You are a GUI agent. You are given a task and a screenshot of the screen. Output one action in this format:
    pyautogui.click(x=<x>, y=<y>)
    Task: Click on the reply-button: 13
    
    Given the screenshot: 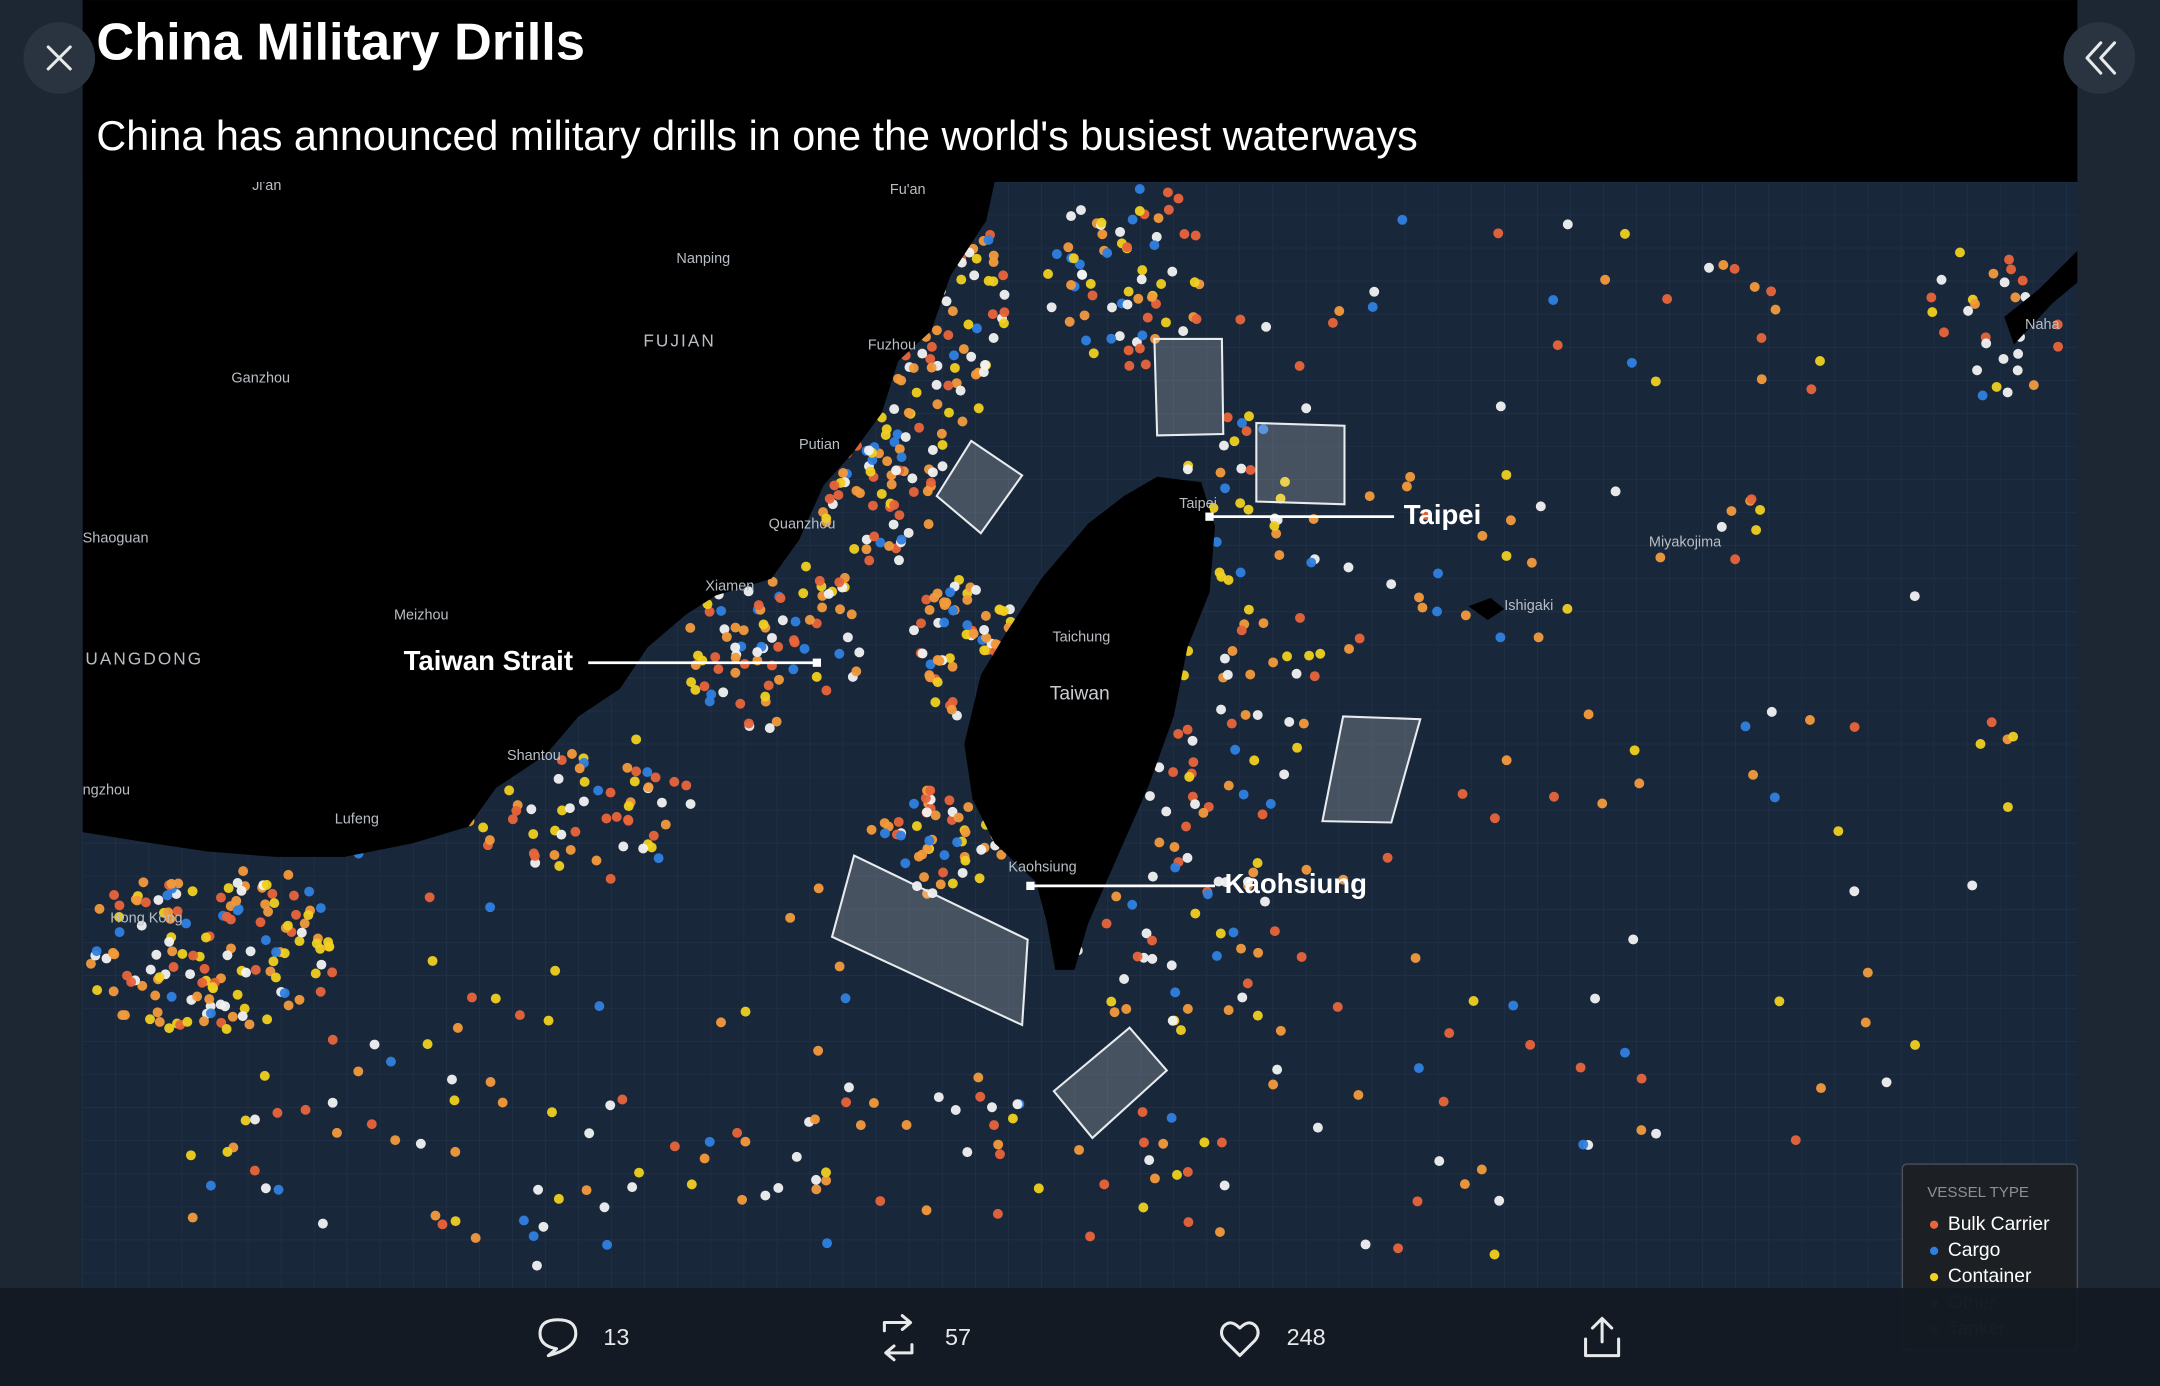 What is the action you would take?
    pyautogui.click(x=583, y=1338)
    